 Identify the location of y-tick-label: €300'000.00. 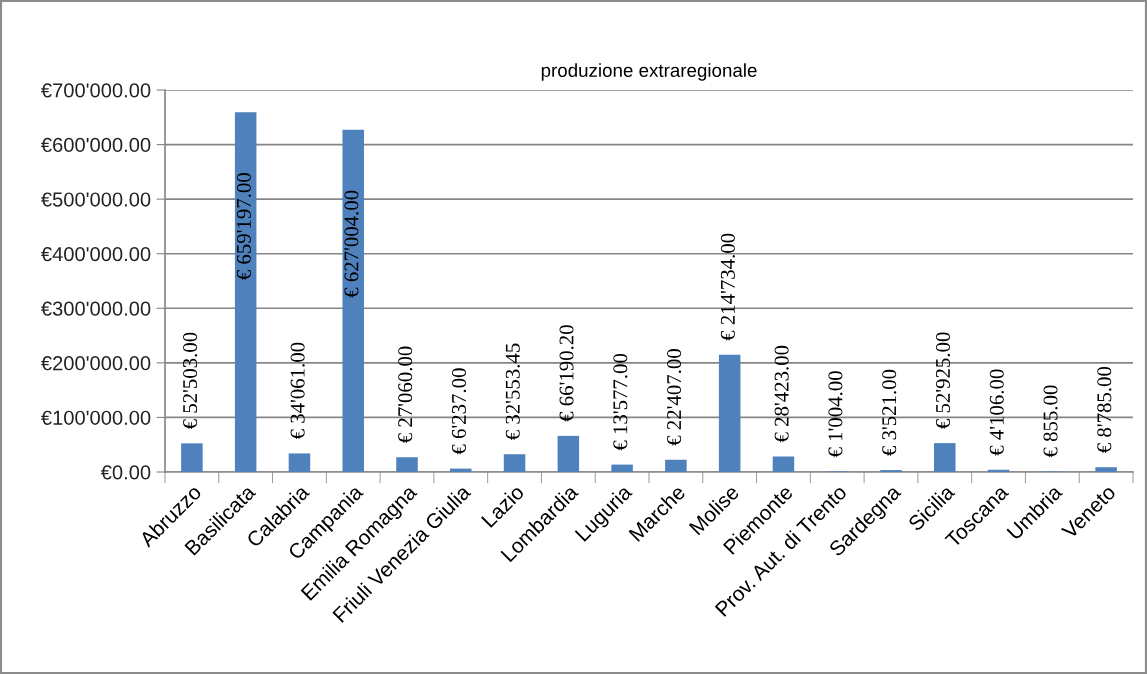
(96, 308).